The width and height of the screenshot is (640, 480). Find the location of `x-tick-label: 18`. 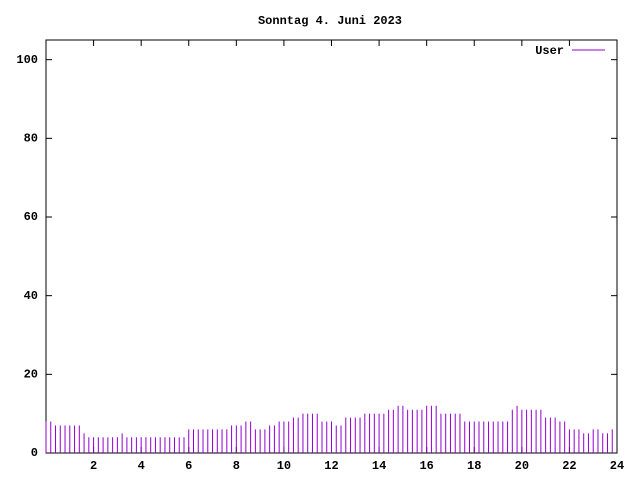

x-tick-label: 18 is located at coordinates (474, 466).